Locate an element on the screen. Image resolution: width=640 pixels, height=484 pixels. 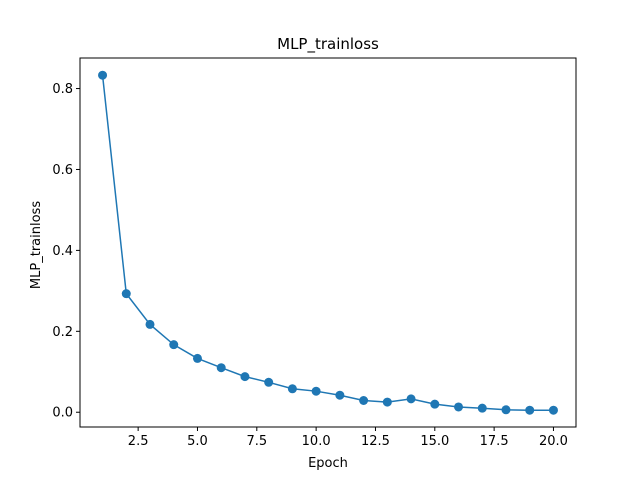
y-tick-label: 0.0 is located at coordinates (62, 413).